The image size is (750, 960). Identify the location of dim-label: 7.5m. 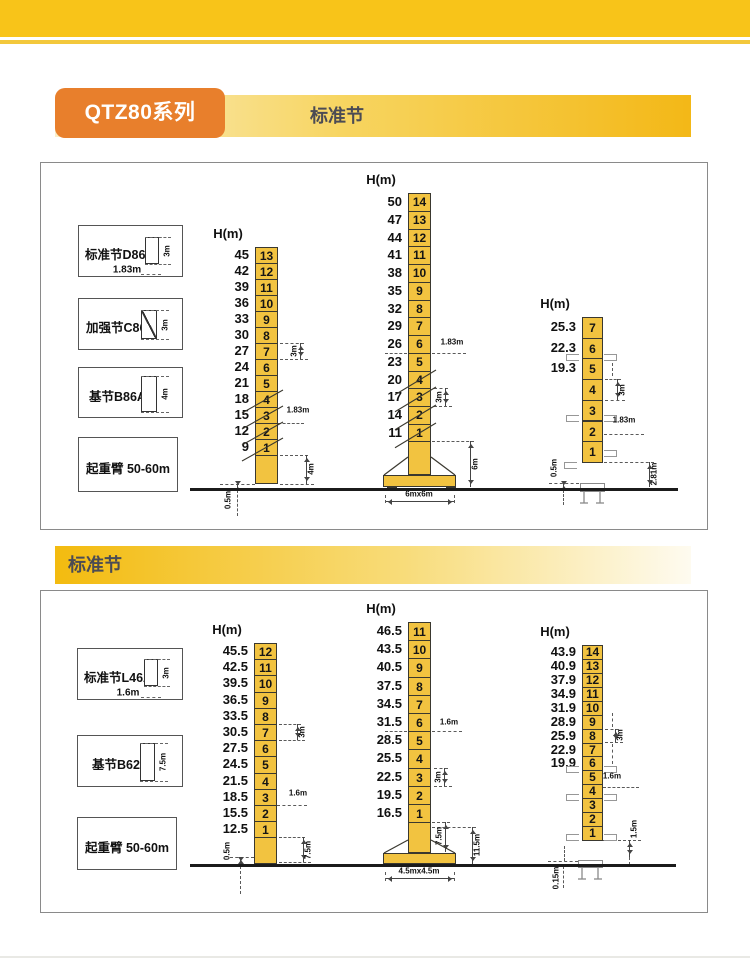
(163, 762).